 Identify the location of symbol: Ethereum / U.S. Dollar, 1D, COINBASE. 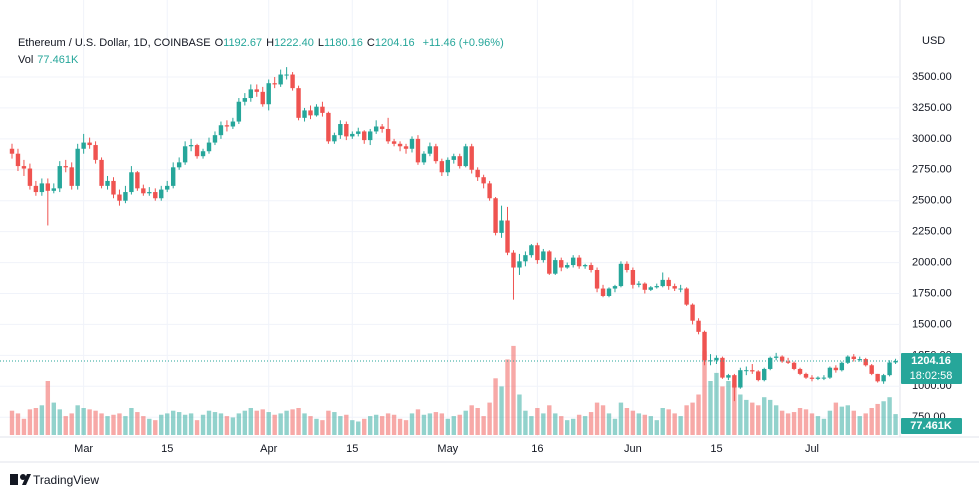
(114, 43).